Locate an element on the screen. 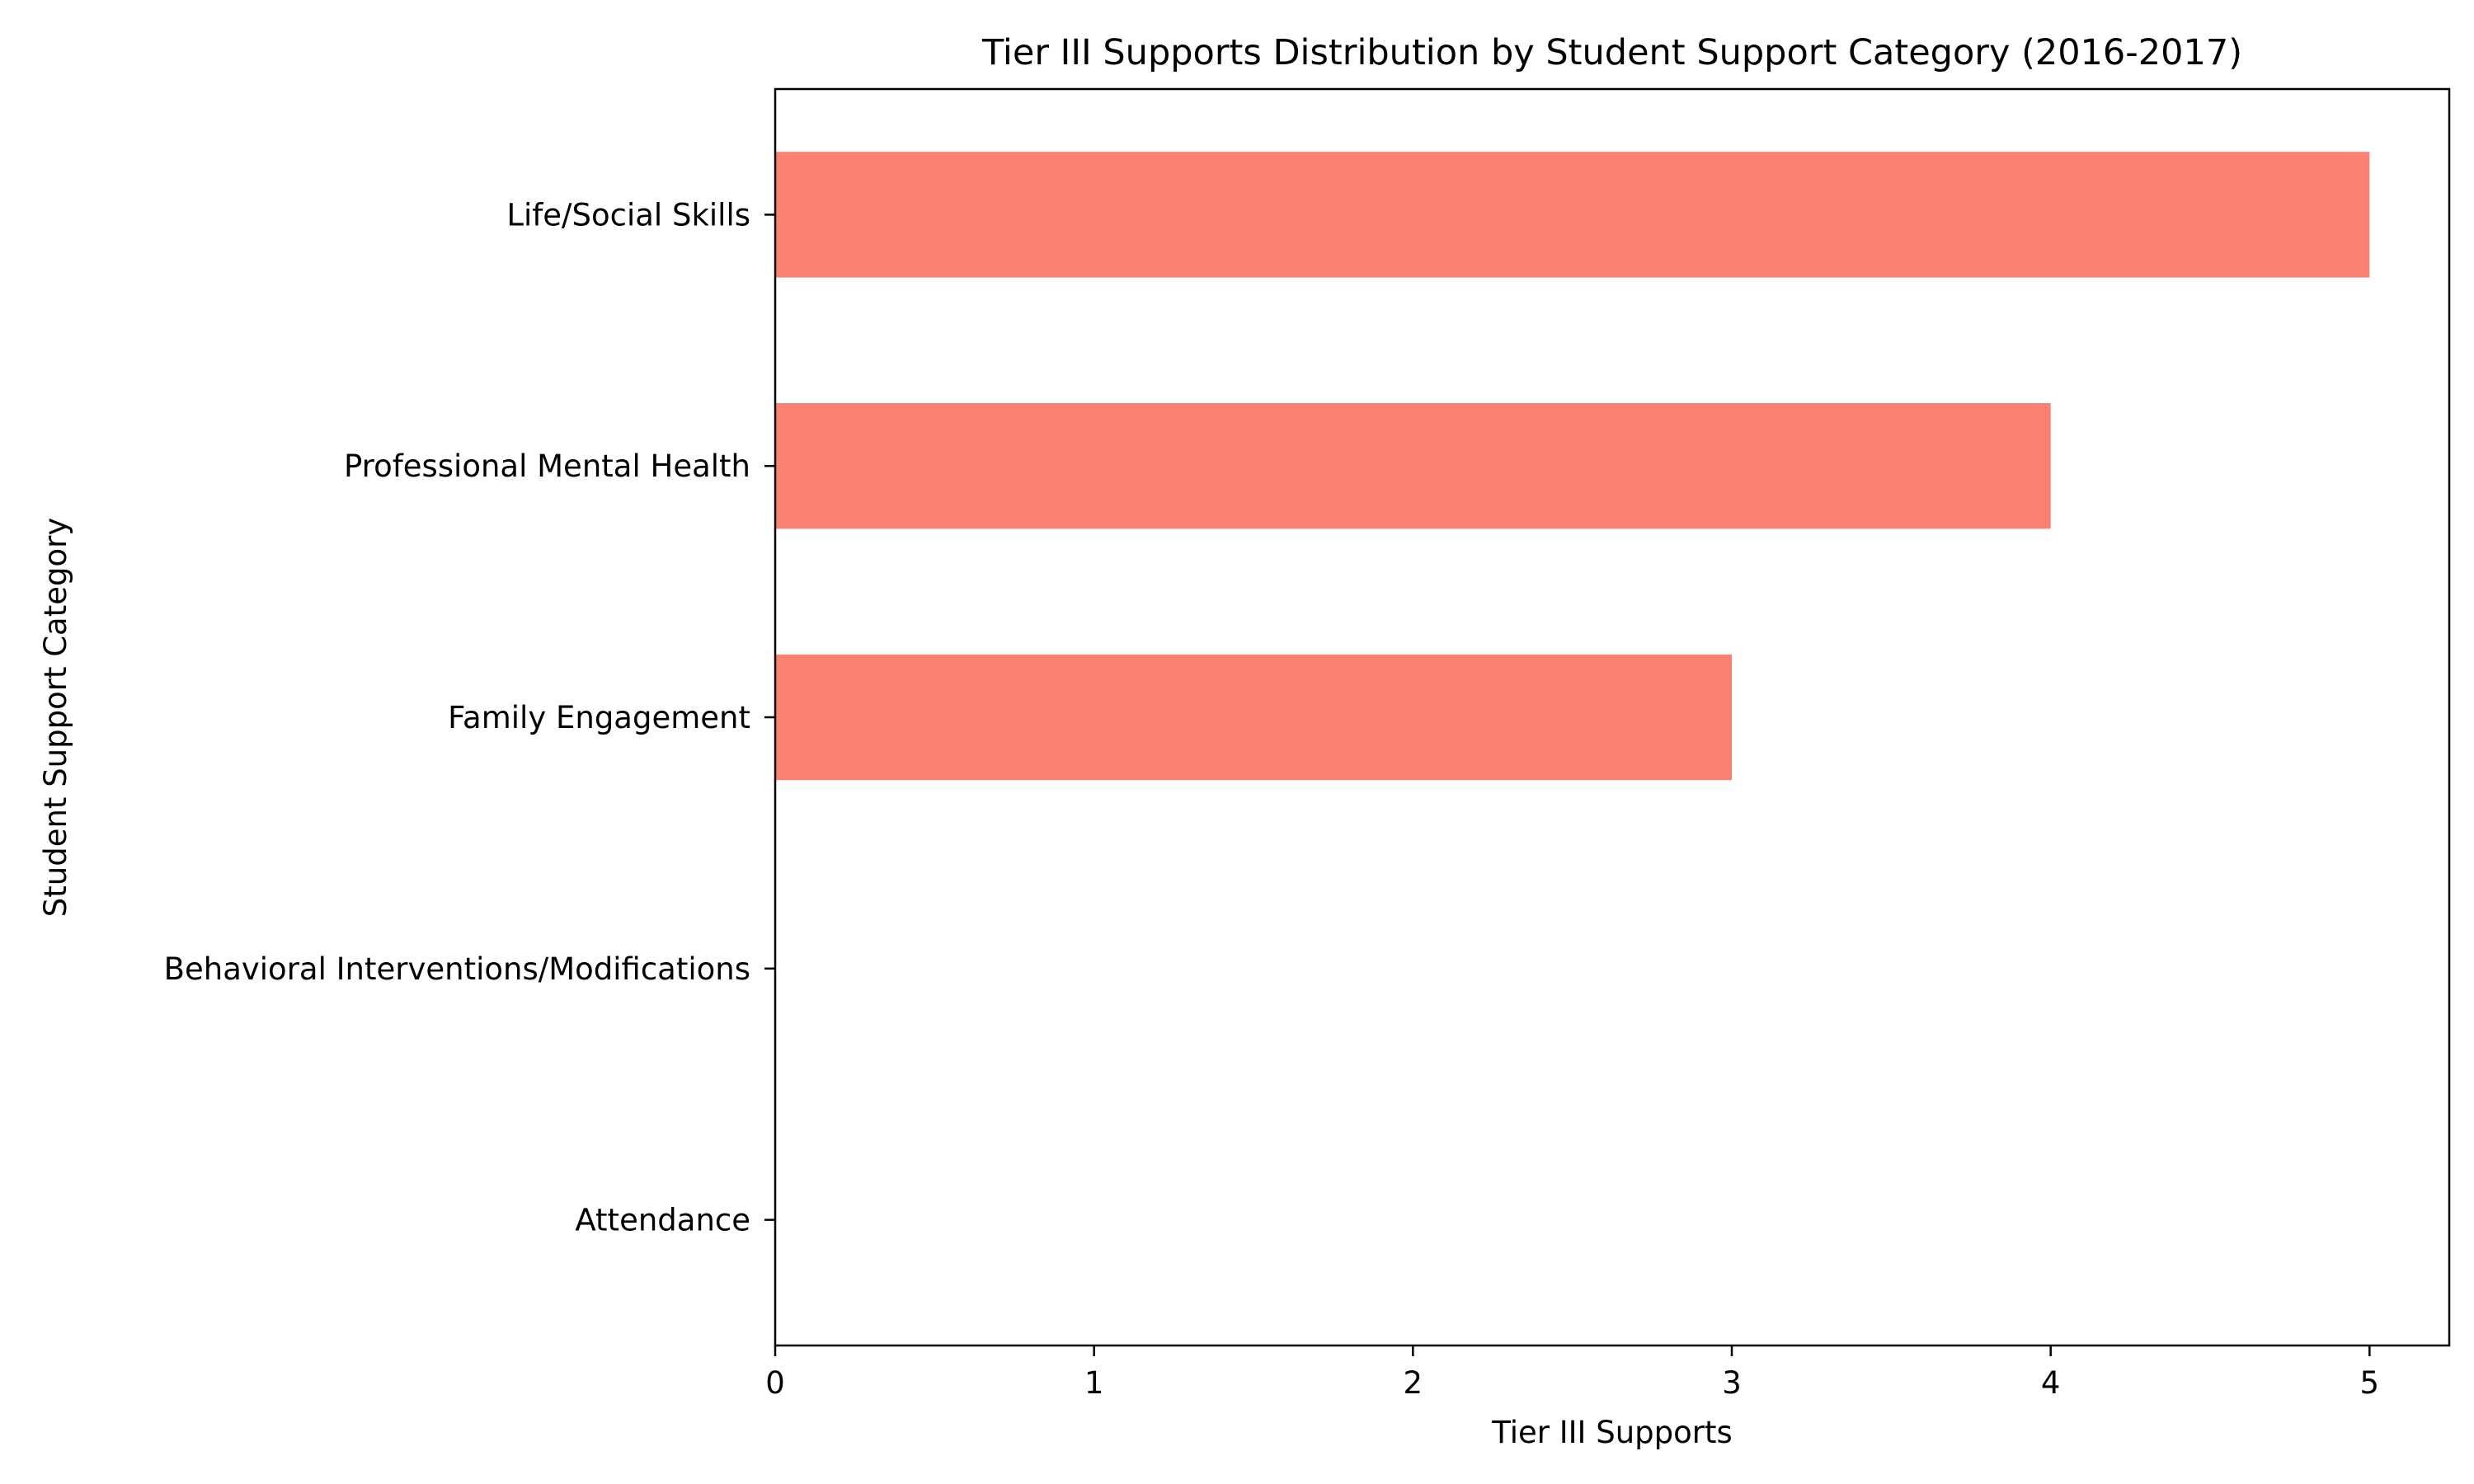 The height and width of the screenshot is (1484, 2474). x-tick-label-1: 1 is located at coordinates (1094, 1383).